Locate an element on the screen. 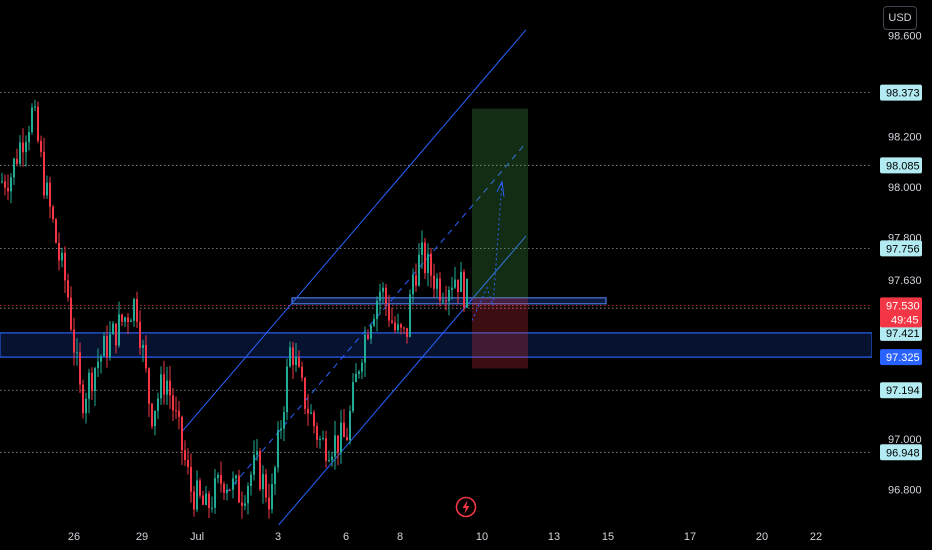  target-area is located at coordinates (500, 203).